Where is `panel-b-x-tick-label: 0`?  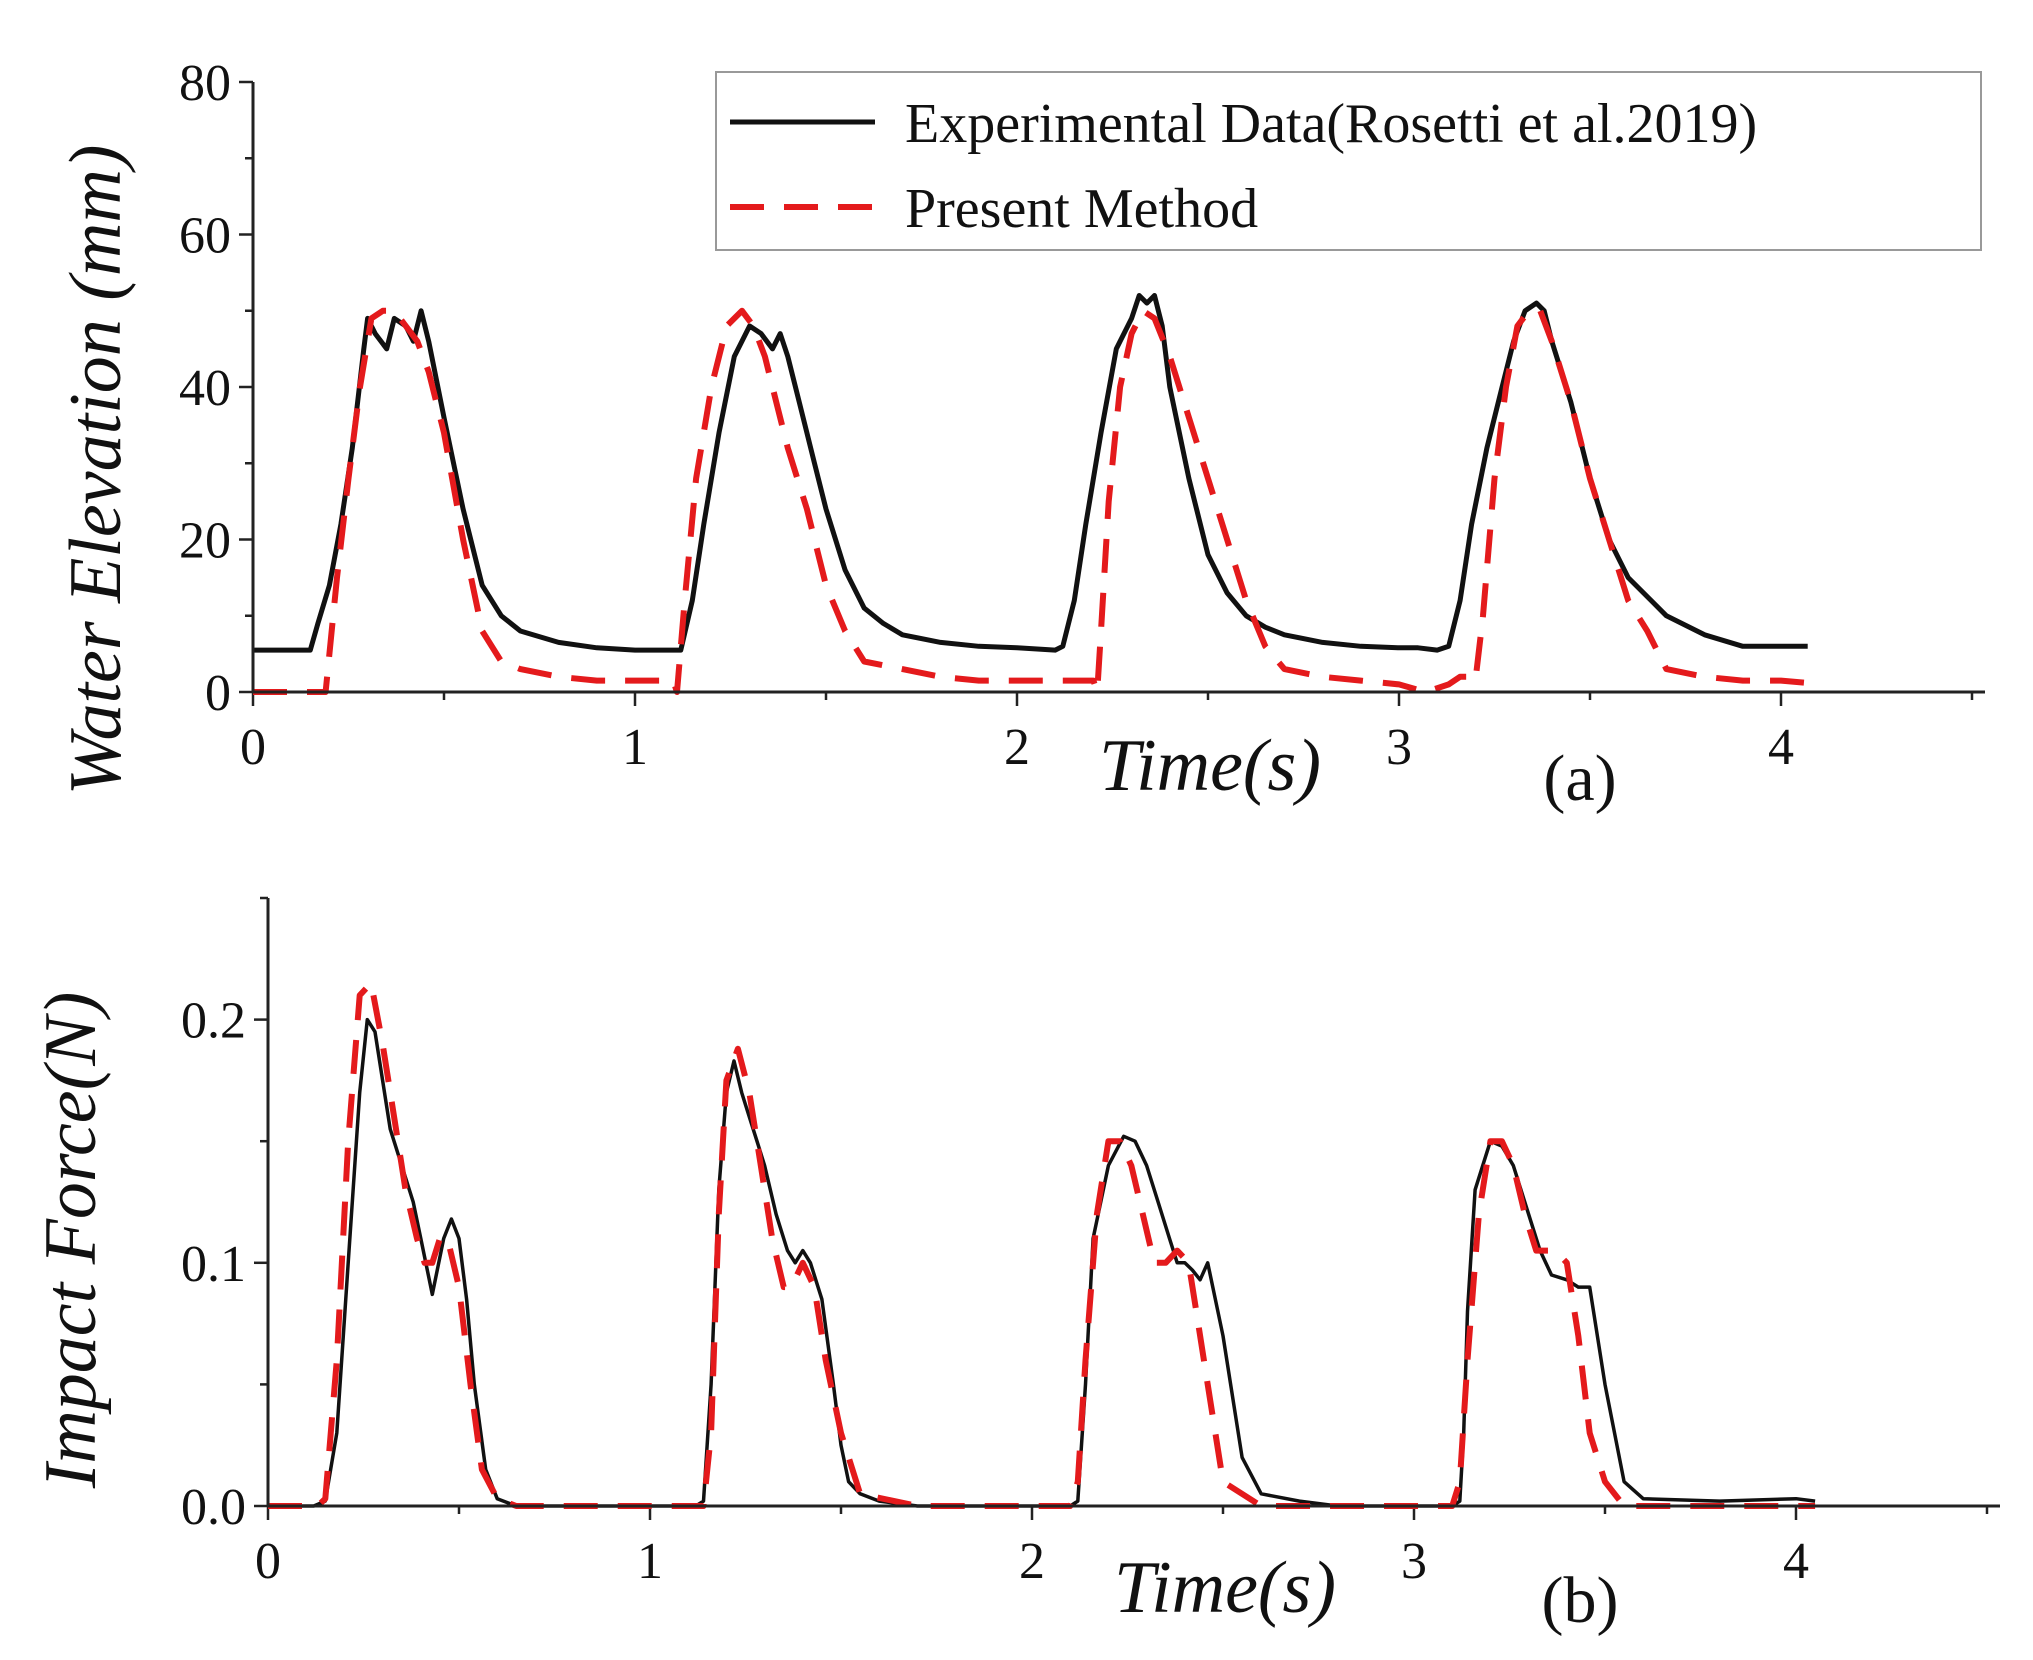 panel-b-x-tick-label: 0 is located at coordinates (268, 1561).